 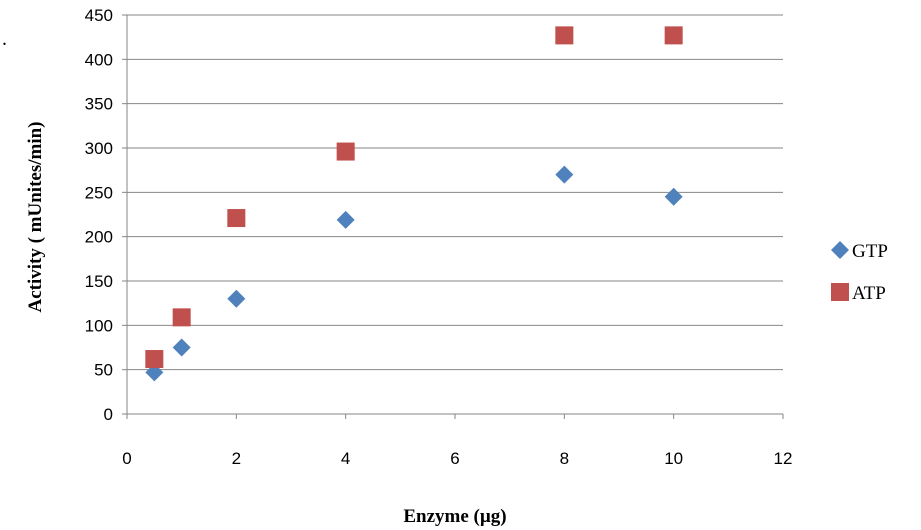 I want to click on y-tick-labels: 0 50 100 150 200 250 300 350 400 450, so click(x=99, y=215).